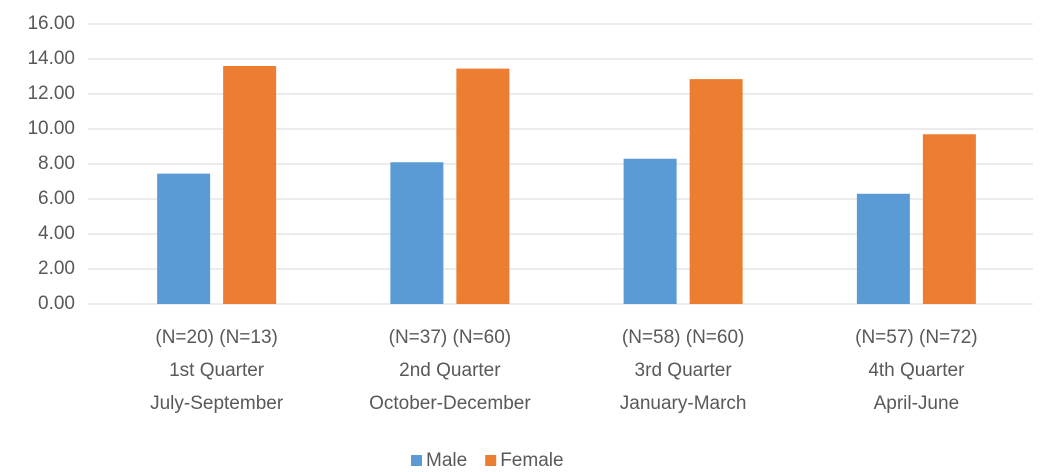 The width and height of the screenshot is (1042, 472). What do you see at coordinates (450, 403) in the screenshot?
I see `x-tick-label: October-December` at bounding box center [450, 403].